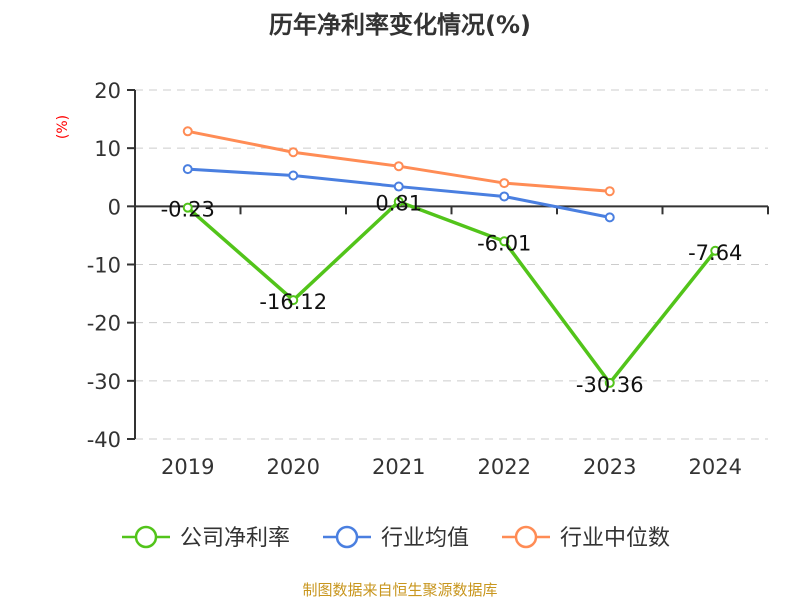 The width and height of the screenshot is (800, 600). What do you see at coordinates (187, 467) in the screenshot?
I see `x-tick-label: 2019` at bounding box center [187, 467].